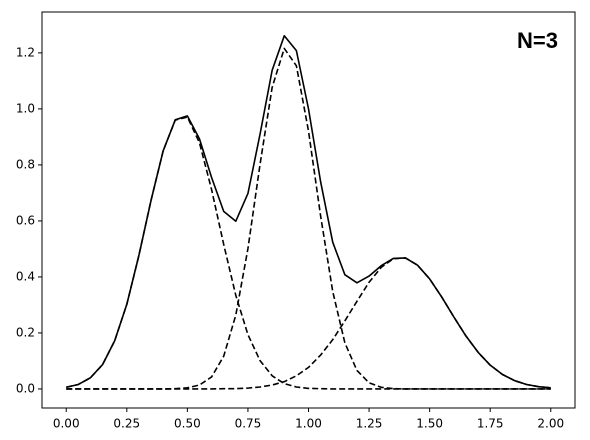 The width and height of the screenshot is (590, 440). I want to click on y-tick-label: 0.4, so click(25, 276).